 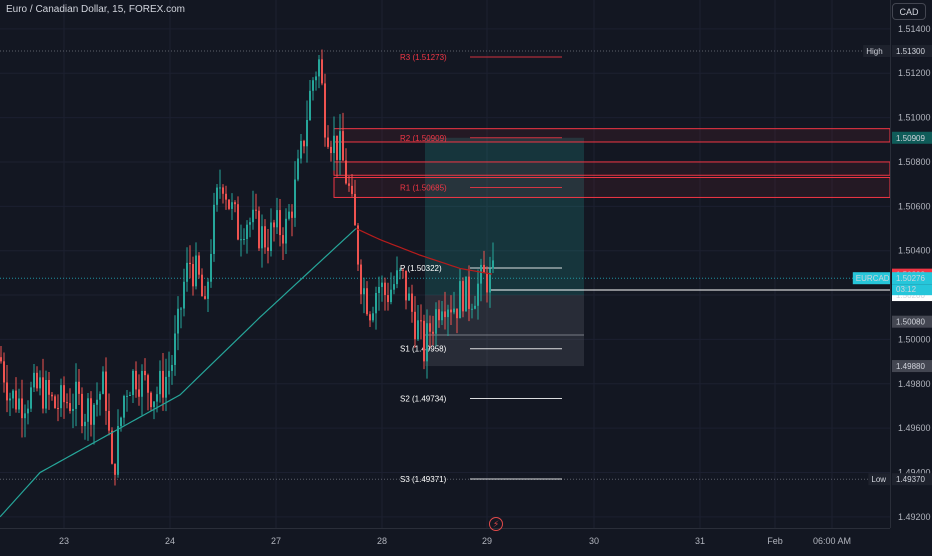 I want to click on price-label-high: 1.51300, so click(x=910, y=51).